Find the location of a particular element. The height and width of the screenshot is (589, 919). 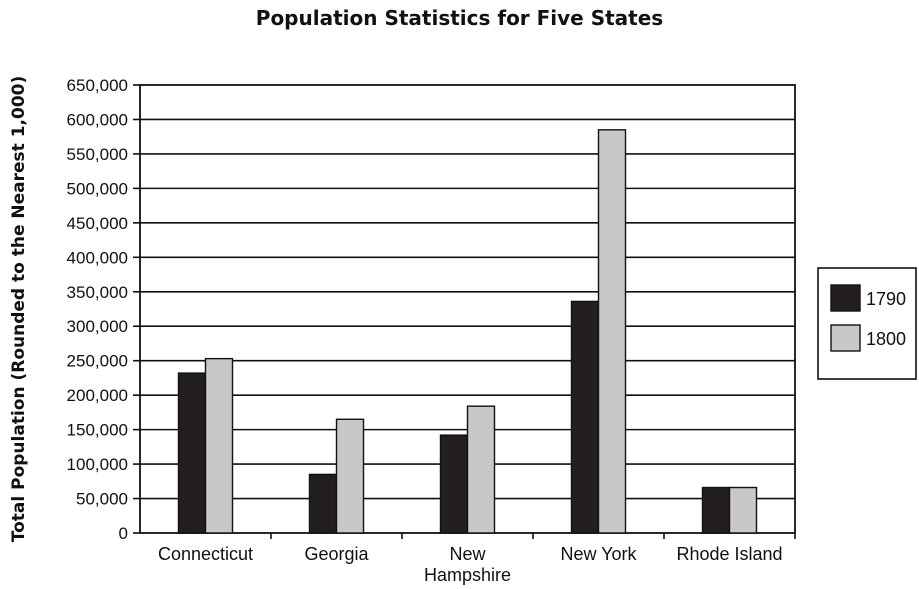

x-tick-label: Rhode Island is located at coordinates (729, 554).